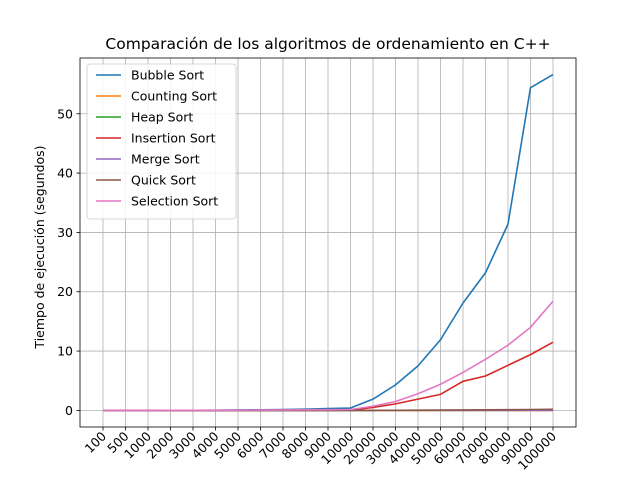 Image resolution: width=640 pixels, height=480 pixels. What do you see at coordinates (165, 159) in the screenshot?
I see `legend-label: Merge Sort` at bounding box center [165, 159].